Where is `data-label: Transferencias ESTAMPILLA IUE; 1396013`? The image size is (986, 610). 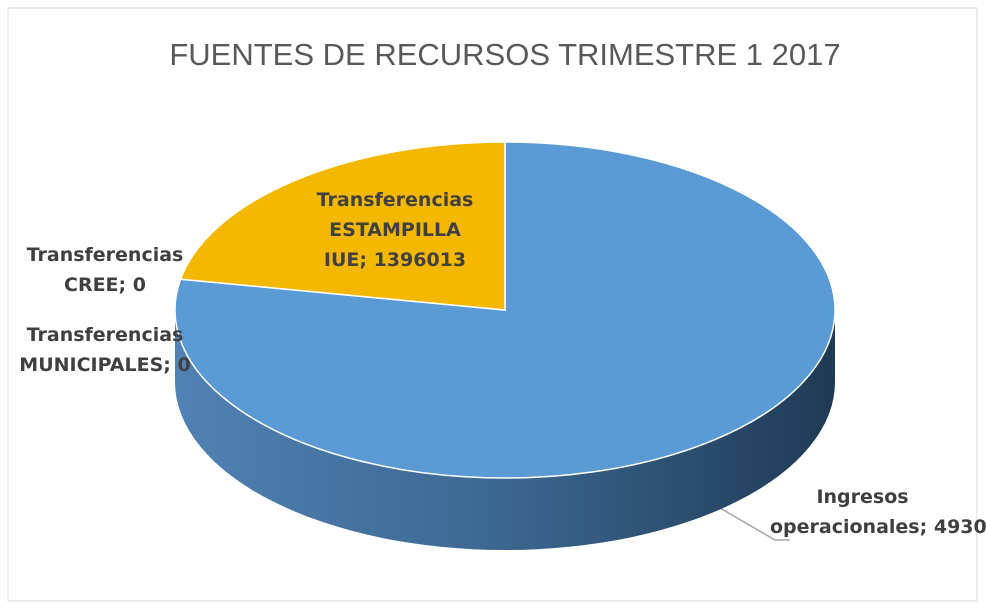 data-label: Transferencias ESTAMPILLA IUE; 1396013 is located at coordinates (395, 230).